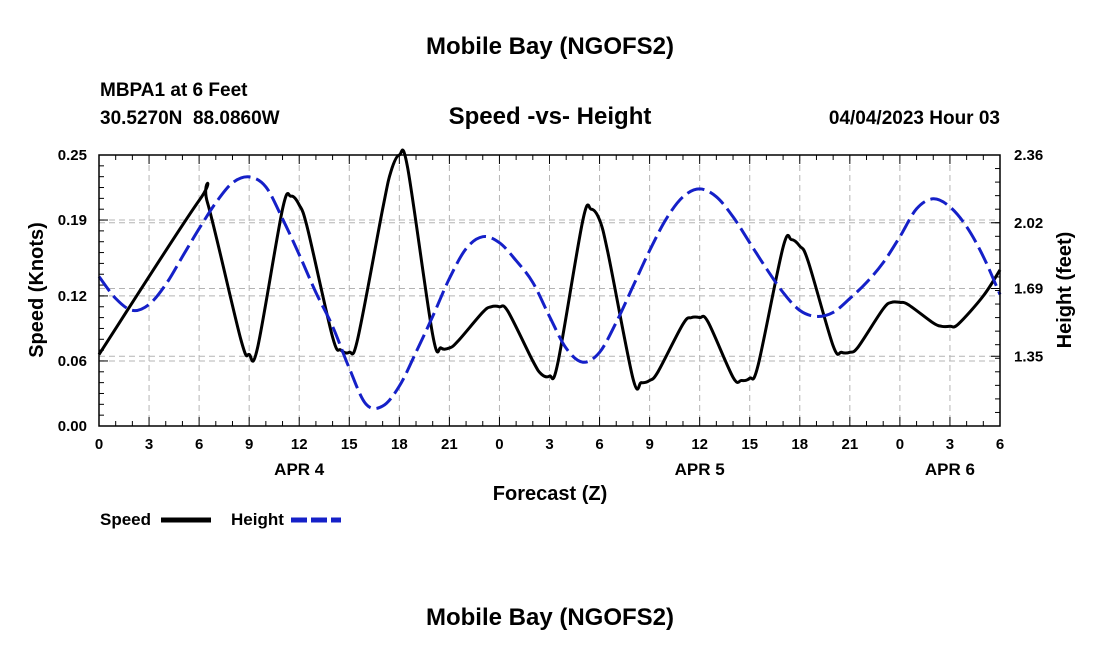 This screenshot has width=1100, height=650. I want to click on station-coords: 30.5270N 88.0860W, so click(190, 118).